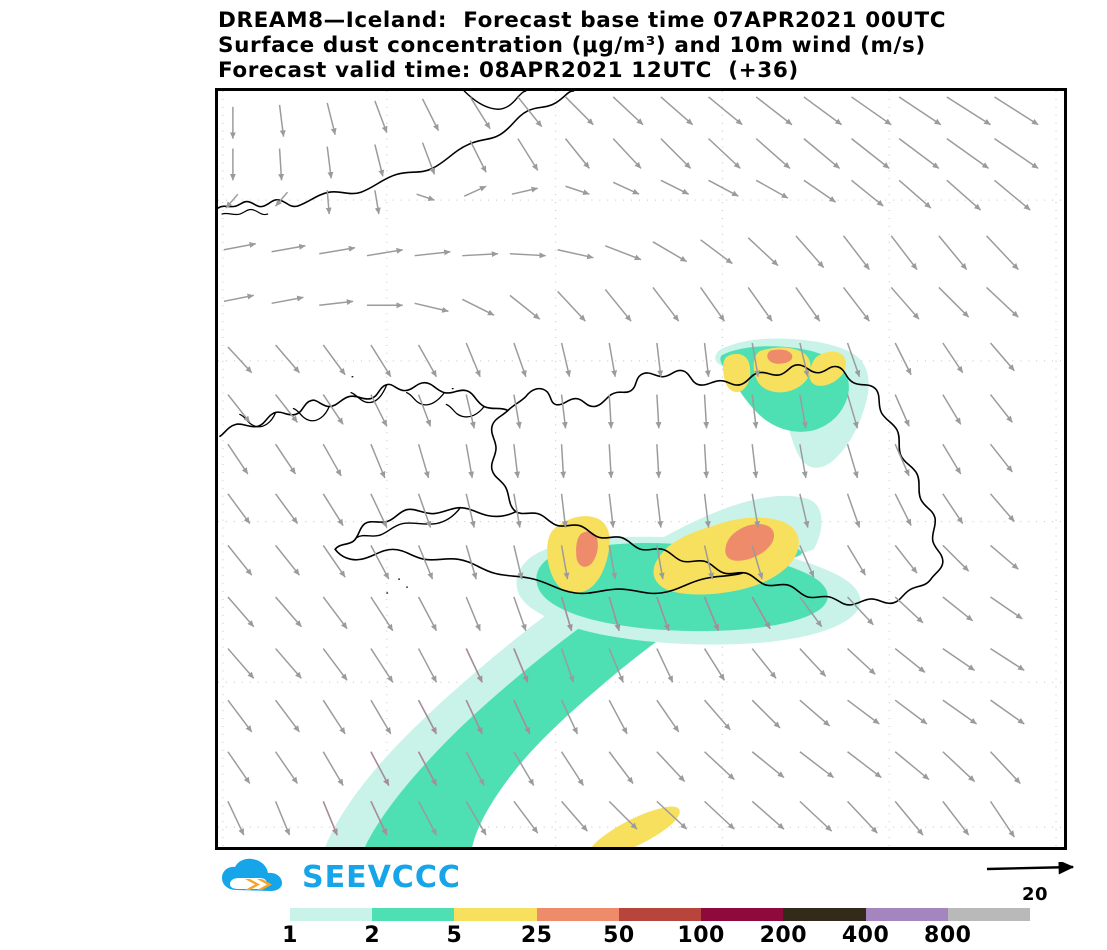  What do you see at coordinates (1030, 867) in the screenshot?
I see `wind-reference-arrow-icon` at bounding box center [1030, 867].